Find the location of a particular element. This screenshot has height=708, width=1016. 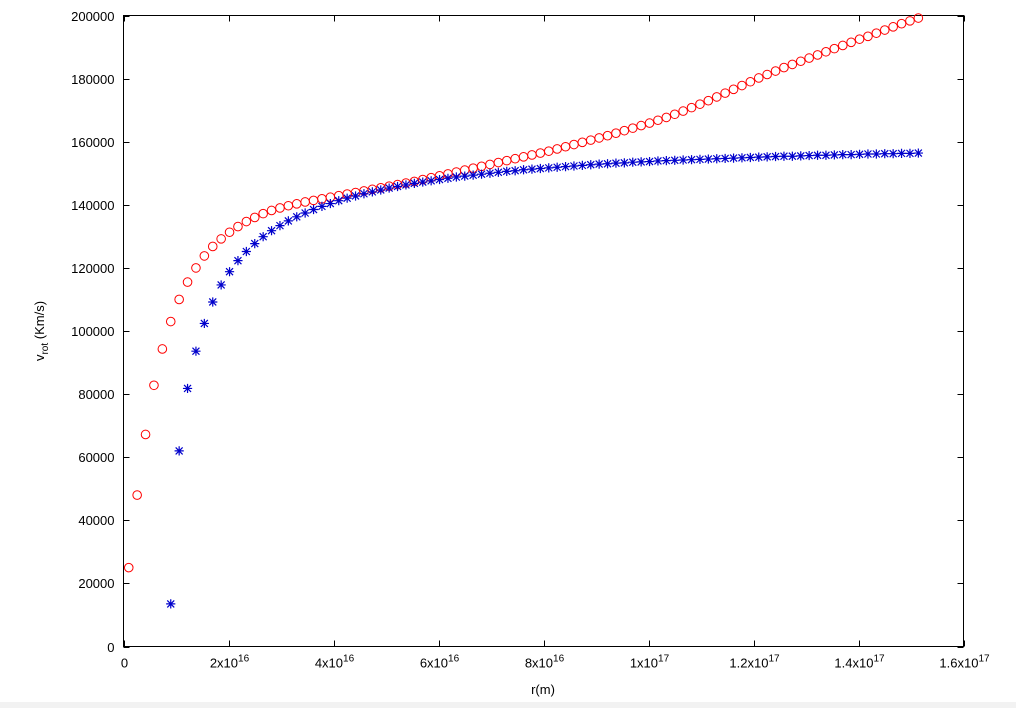

x-tick-mantissa: 1.6x10 is located at coordinates (958, 663).